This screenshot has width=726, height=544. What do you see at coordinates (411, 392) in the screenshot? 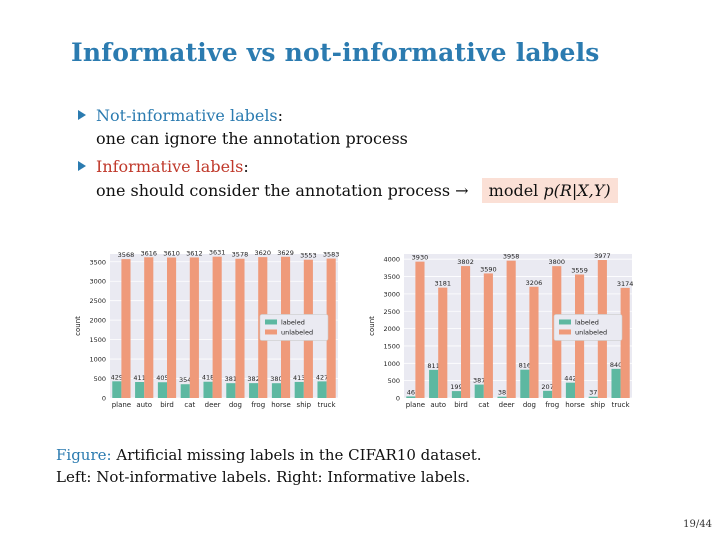
I see `labeled-data-label: 46` at bounding box center [411, 392].